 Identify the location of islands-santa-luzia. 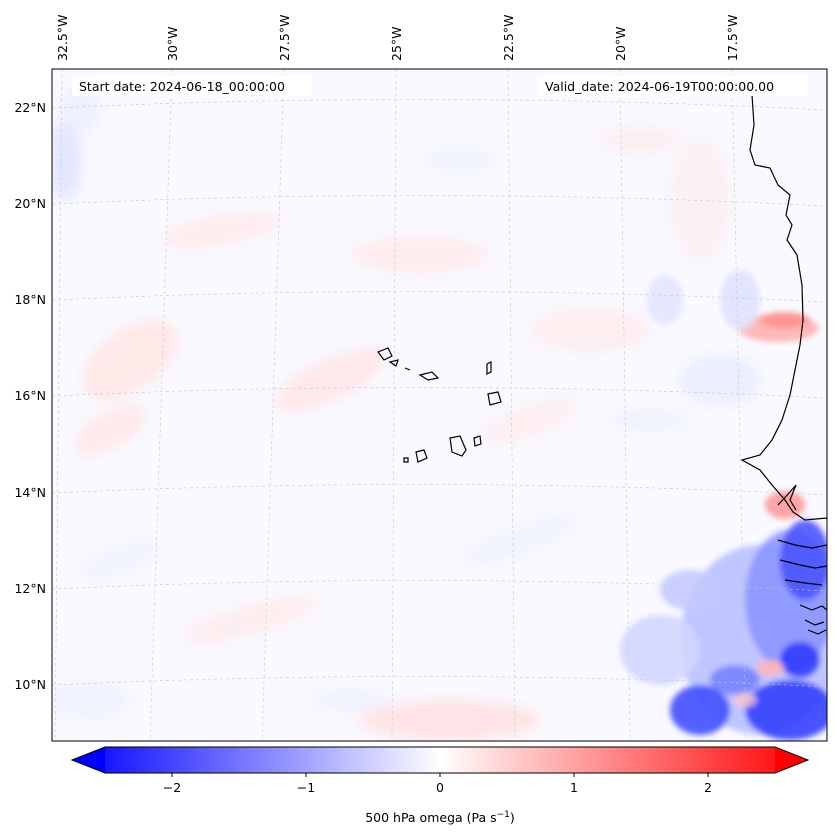
(407, 369).